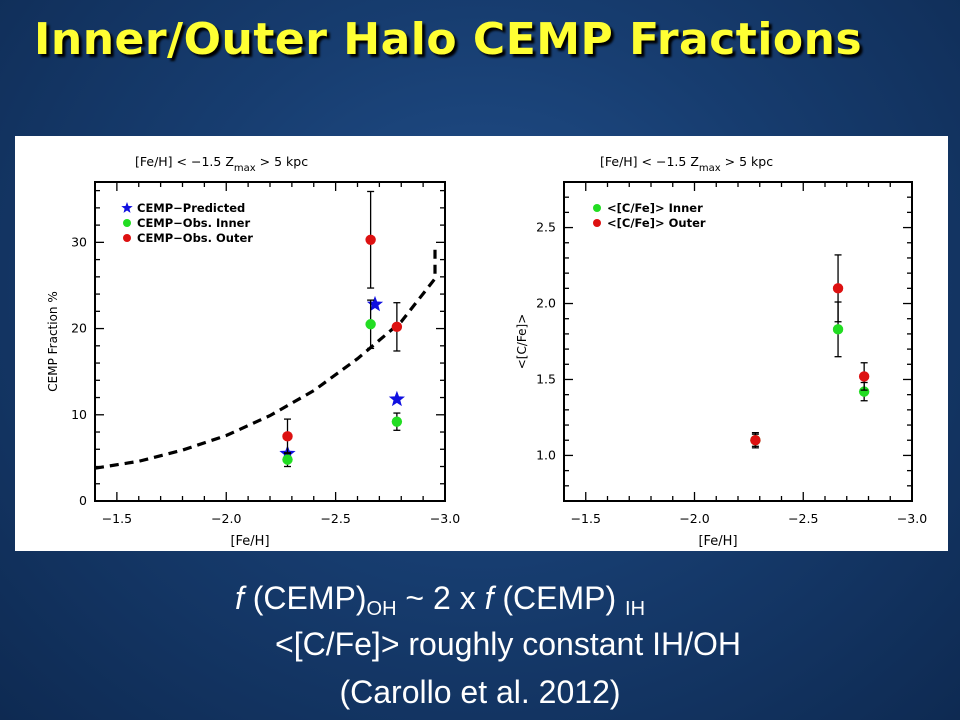  What do you see at coordinates (193, 223) in the screenshot?
I see `chart1-legend-label: CEMP−Obs. Inner` at bounding box center [193, 223].